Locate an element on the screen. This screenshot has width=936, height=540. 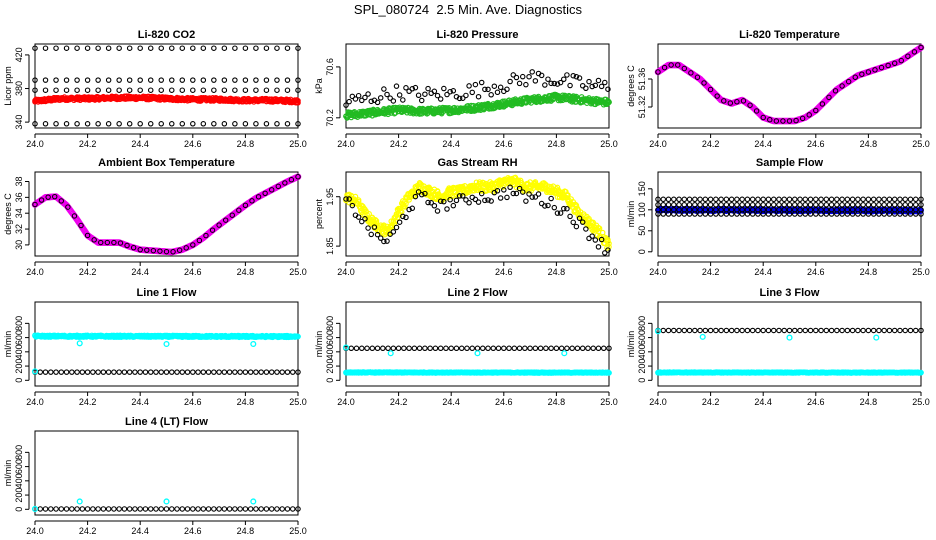
x-tick-label: 24.6 is located at coordinates (504, 272).